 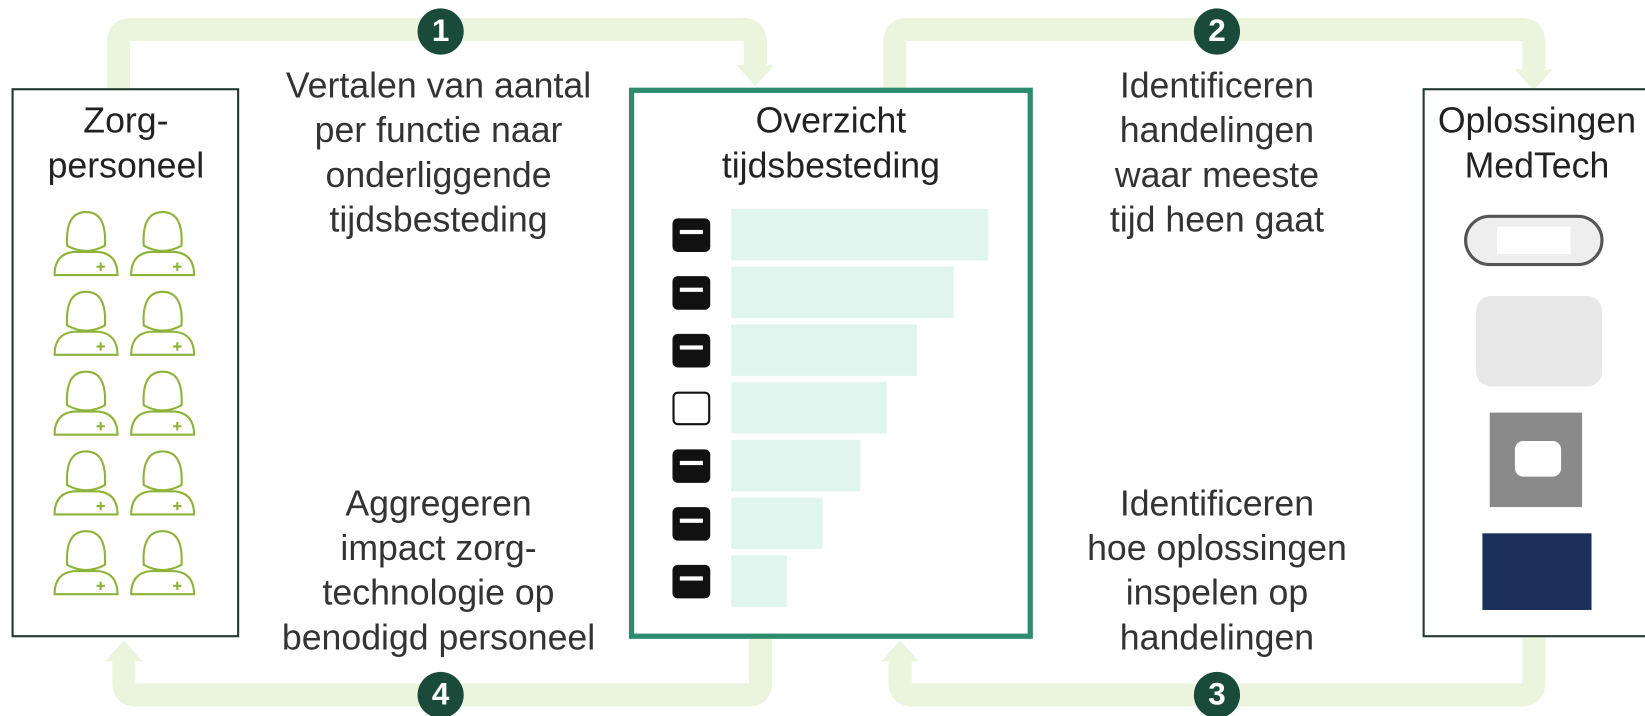 What do you see at coordinates (1534, 240) in the screenshot?
I see `pillcam-label` at bounding box center [1534, 240].